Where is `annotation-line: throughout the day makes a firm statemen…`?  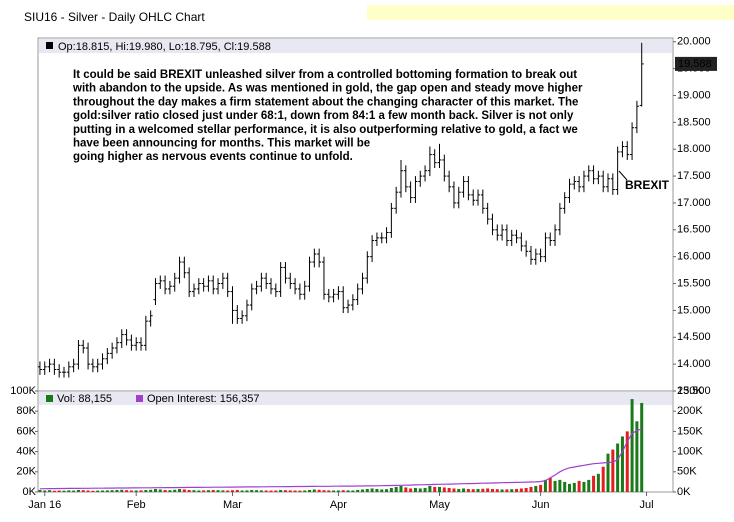 annotation-line: throughout the day makes a firm statemen… is located at coordinates (325, 102).